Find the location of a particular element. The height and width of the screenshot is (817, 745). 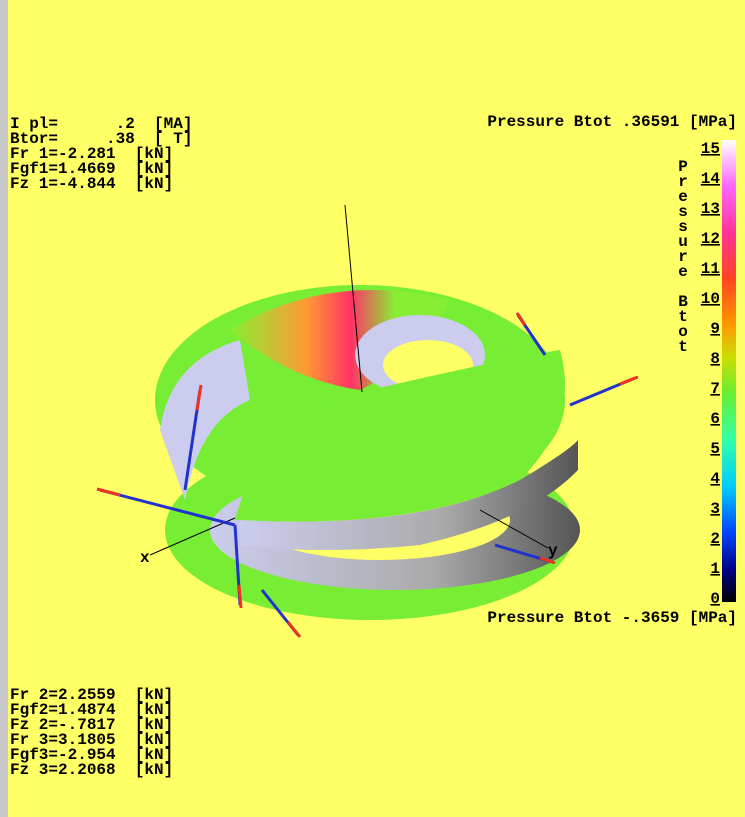

colorbar-tick-label: 6 is located at coordinates (715, 419).